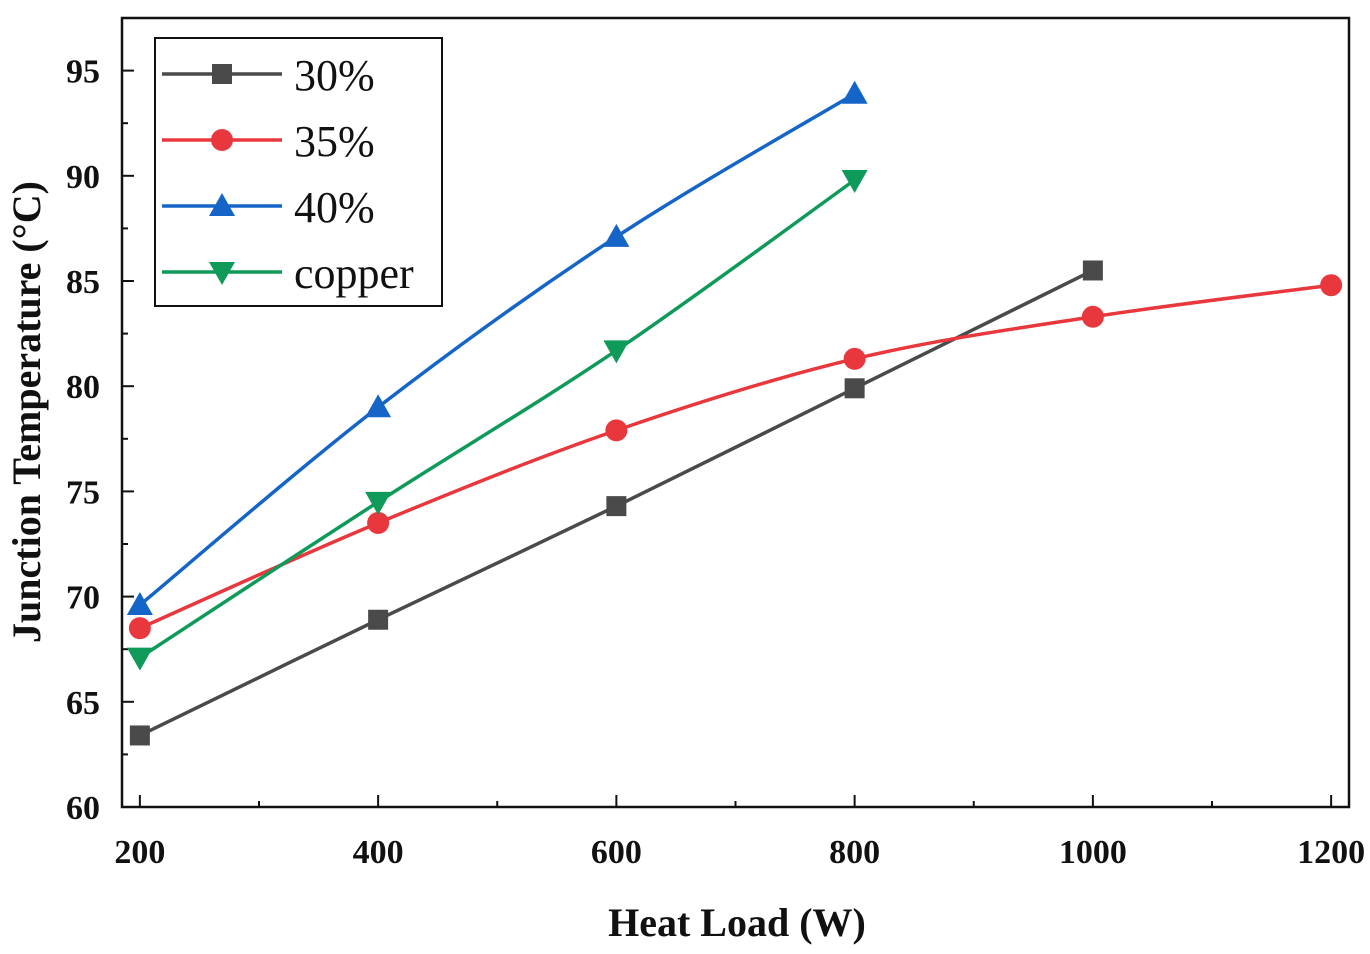 The width and height of the screenshot is (1370, 954). Describe the element at coordinates (854, 852) in the screenshot. I see `x-tick-label: 800` at that location.